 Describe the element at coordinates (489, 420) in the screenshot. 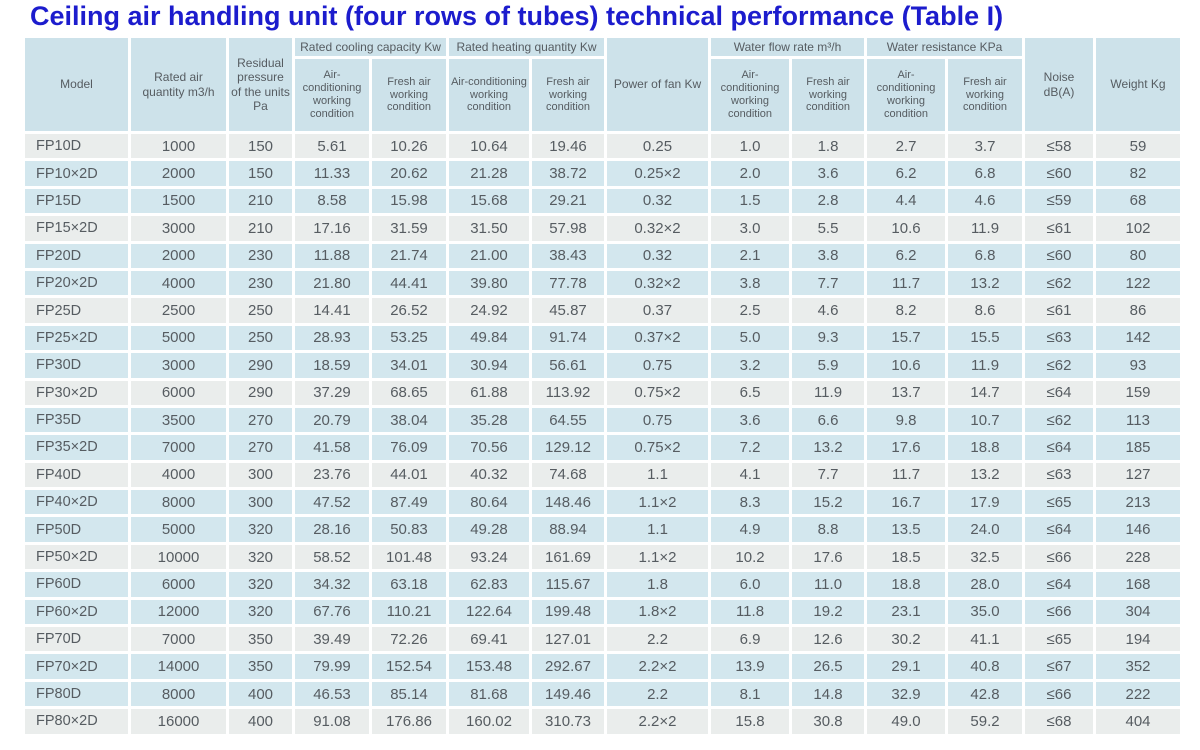

I see `cell-heating-aircon: 35.28` at that location.